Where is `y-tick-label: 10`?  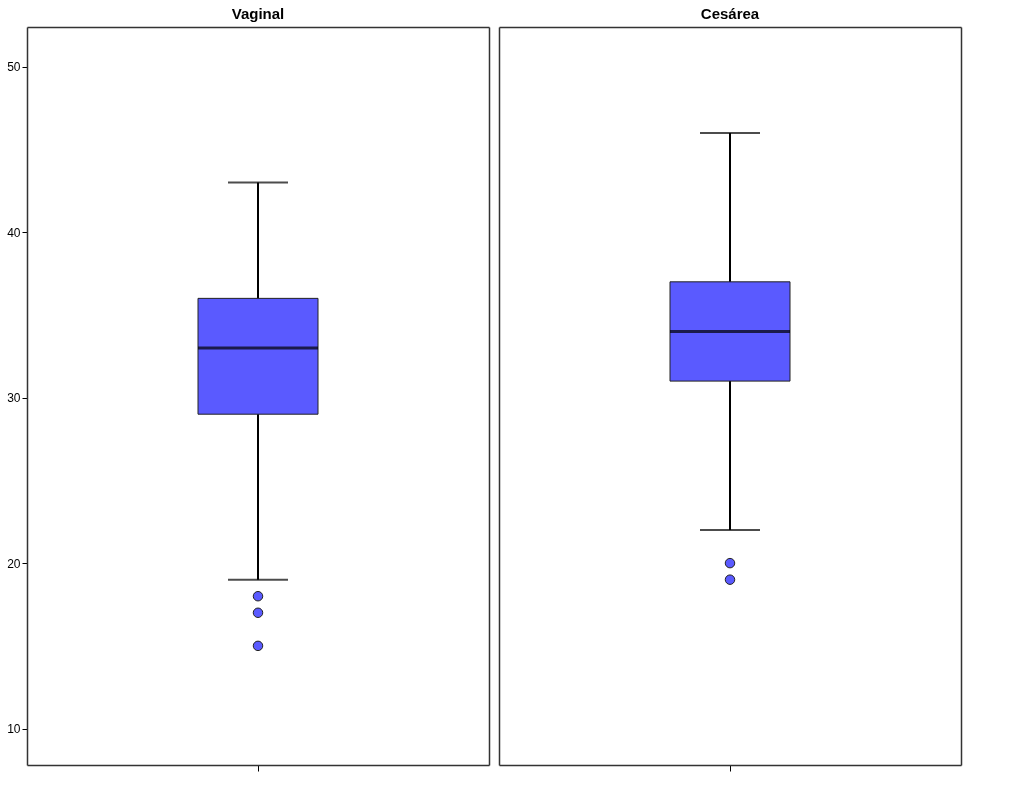 y-tick-label: 10 is located at coordinates (14, 729).